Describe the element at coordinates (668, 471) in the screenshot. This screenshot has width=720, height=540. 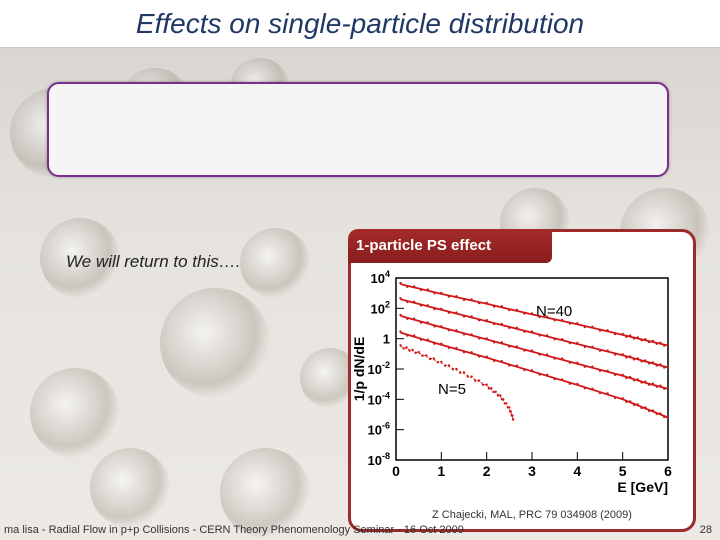
I see `x-tick-label: 6` at that location.